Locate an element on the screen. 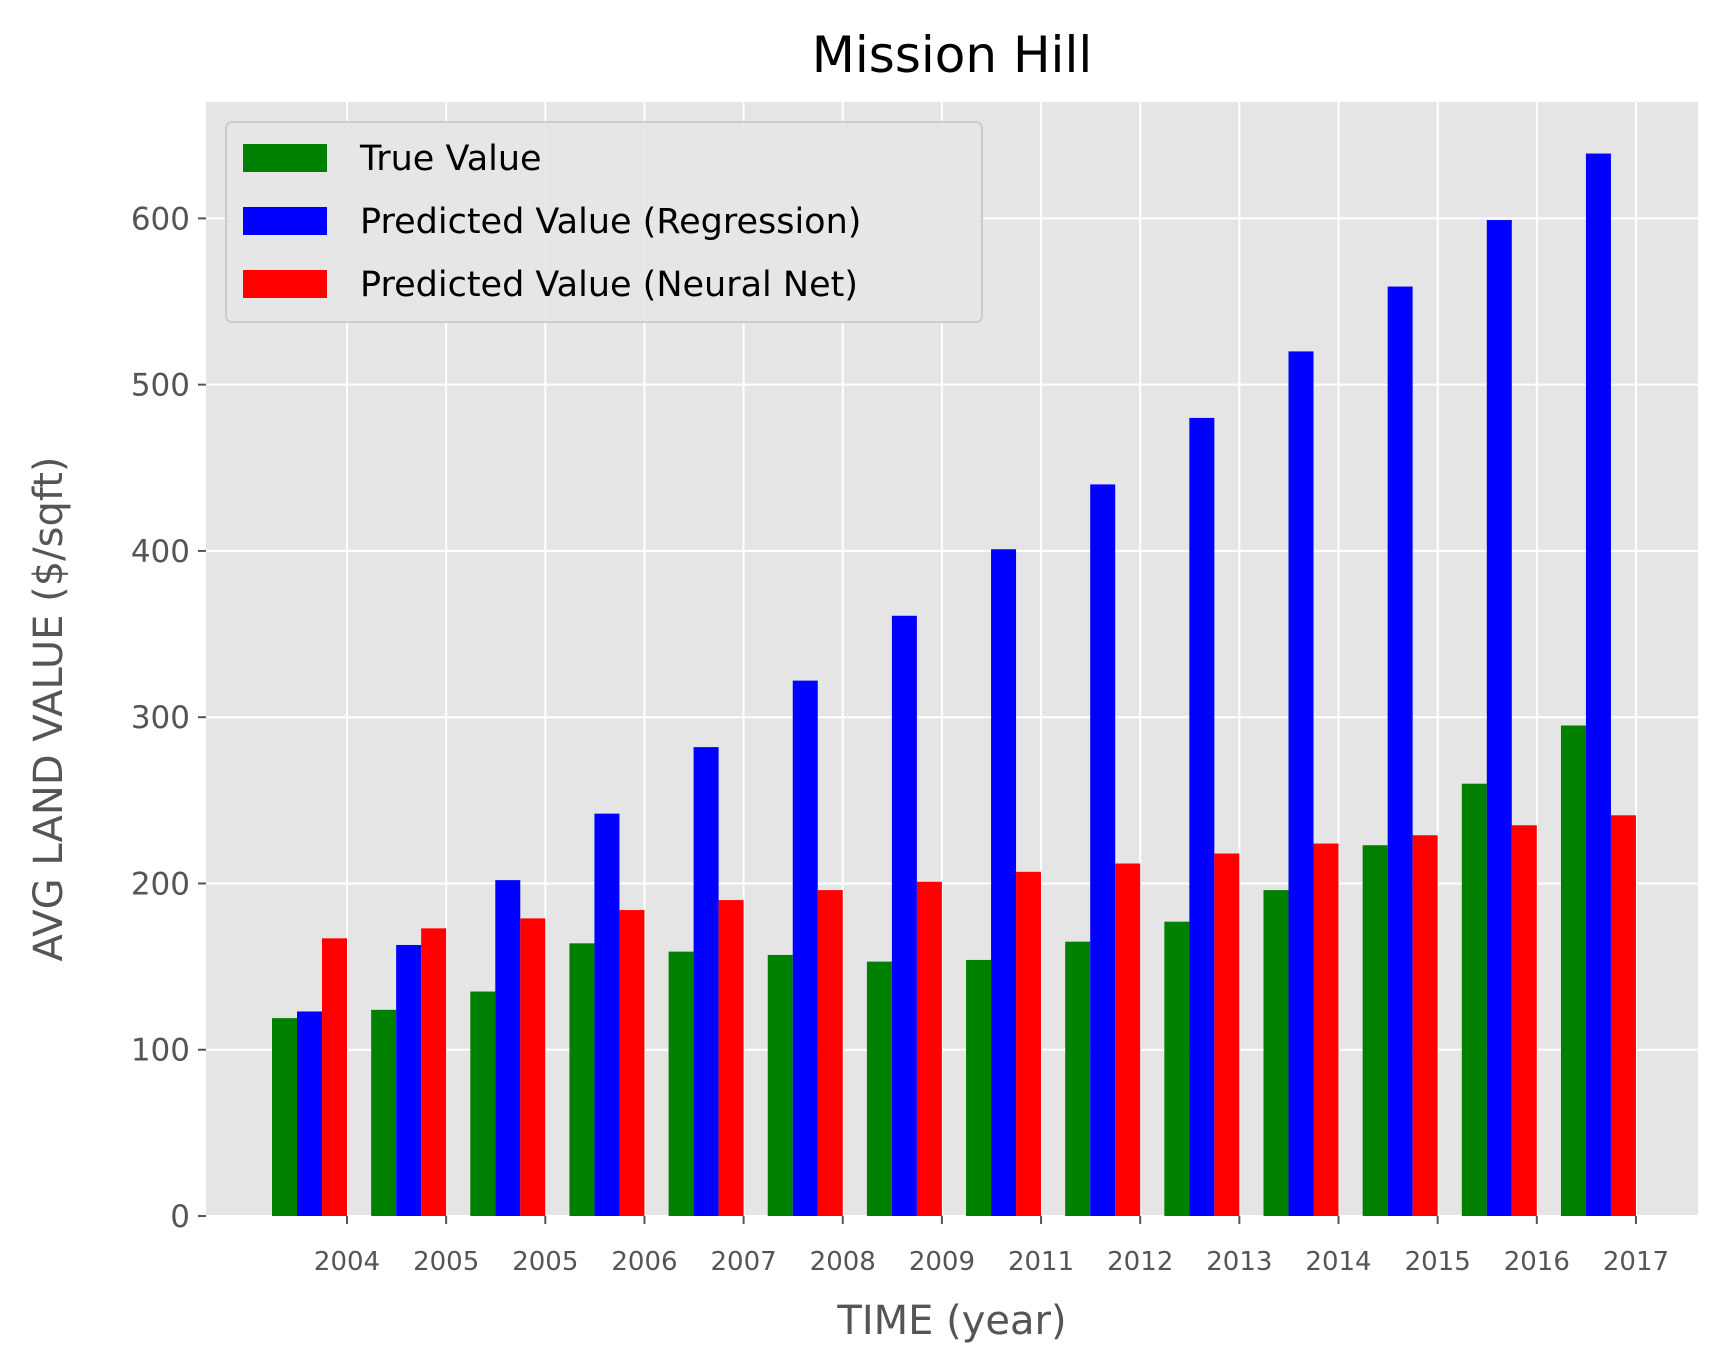 The width and height of the screenshot is (1724, 1366). x-tick-label: 2017 is located at coordinates (1636, 1262).